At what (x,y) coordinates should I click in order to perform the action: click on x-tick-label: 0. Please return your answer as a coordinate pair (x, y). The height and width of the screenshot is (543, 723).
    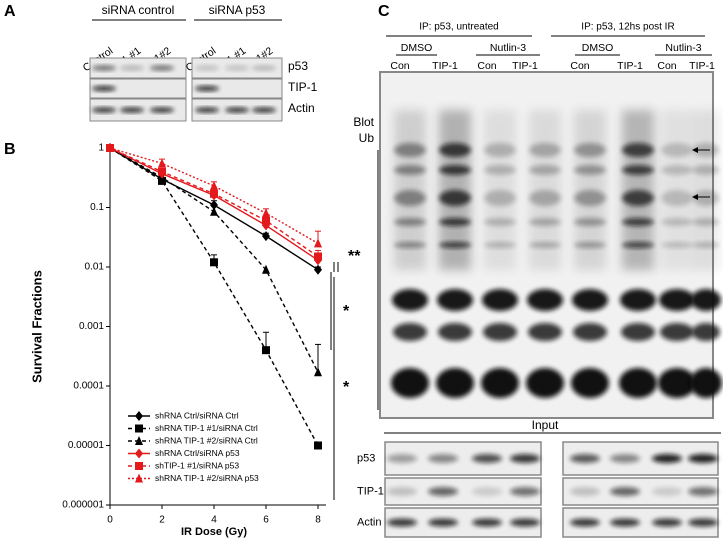
    Looking at the image, I should click on (110, 520).